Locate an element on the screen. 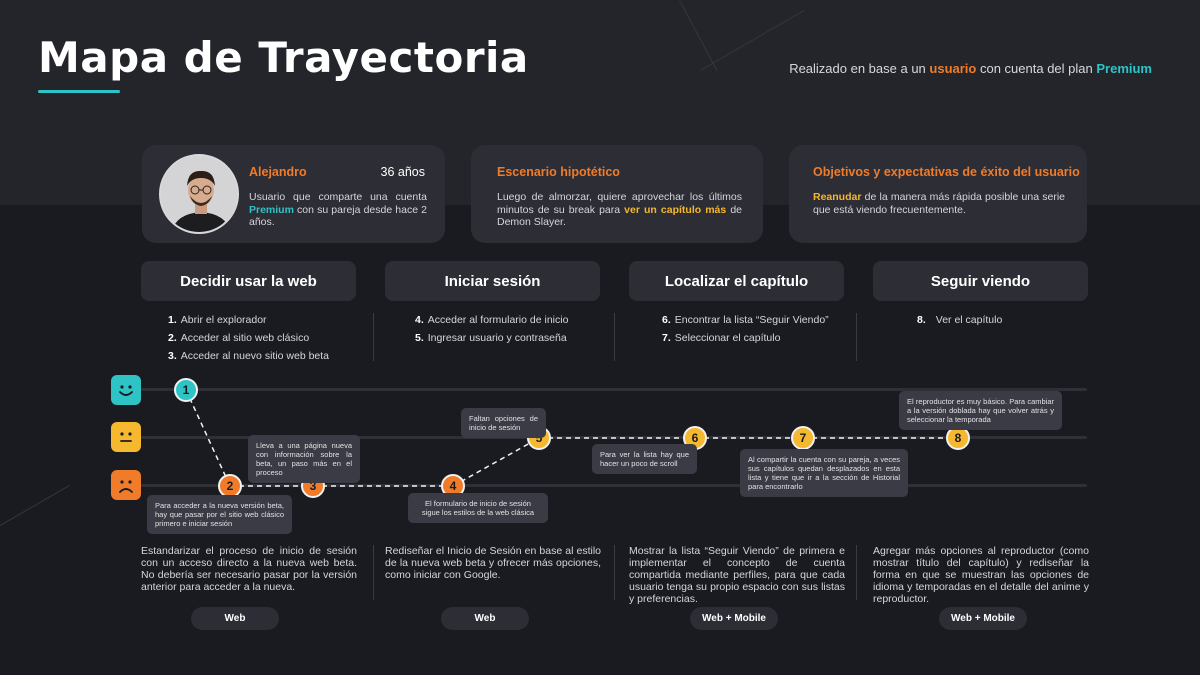 The width and height of the screenshot is (1200, 675). step-number: 3. is located at coordinates (172, 356).